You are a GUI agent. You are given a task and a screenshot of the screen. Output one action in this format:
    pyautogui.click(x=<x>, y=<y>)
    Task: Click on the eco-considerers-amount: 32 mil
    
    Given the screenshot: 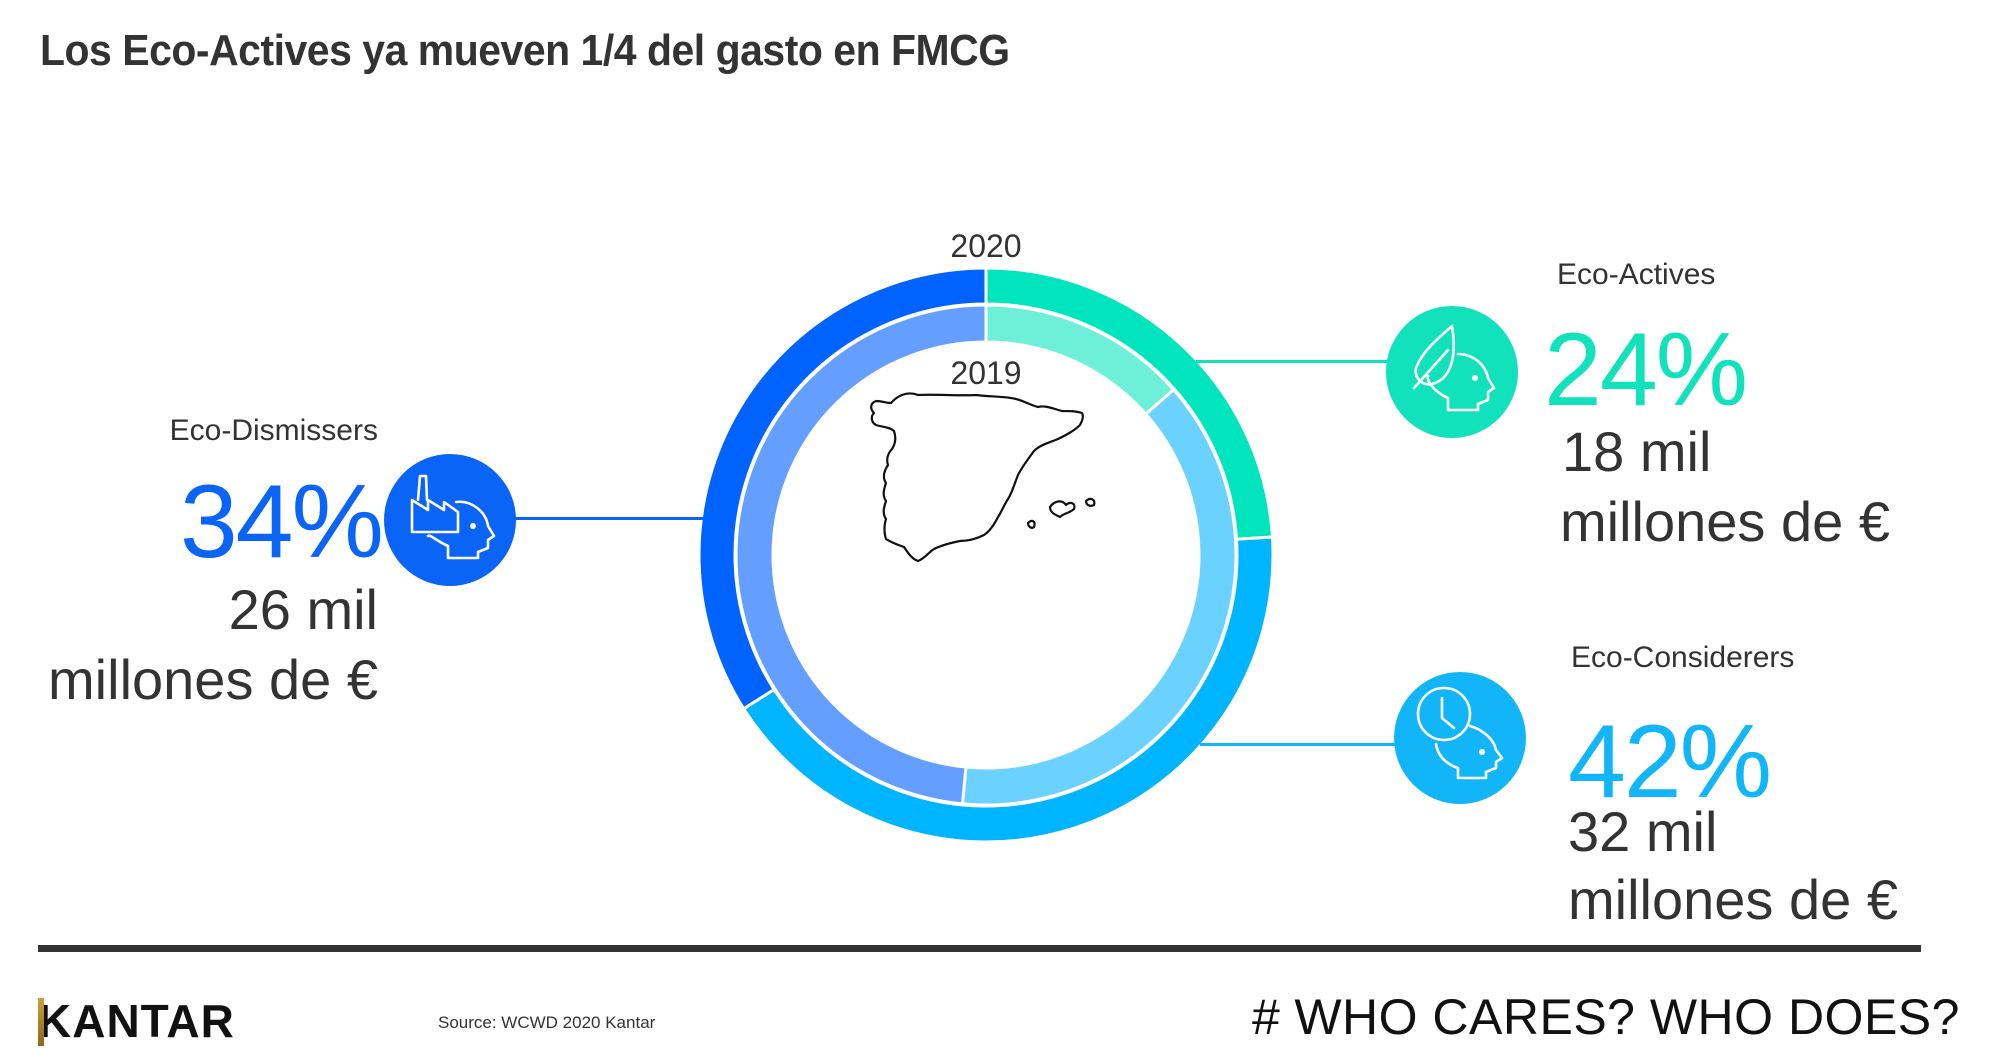 What is the action you would take?
    pyautogui.click(x=1643, y=831)
    